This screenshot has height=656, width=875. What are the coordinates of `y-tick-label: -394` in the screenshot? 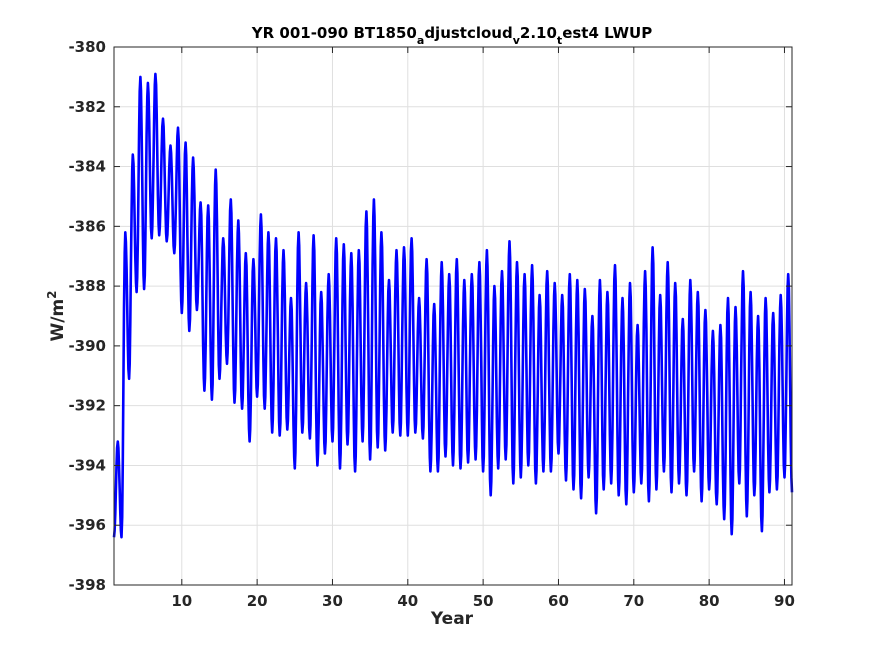 It's located at (87, 465).